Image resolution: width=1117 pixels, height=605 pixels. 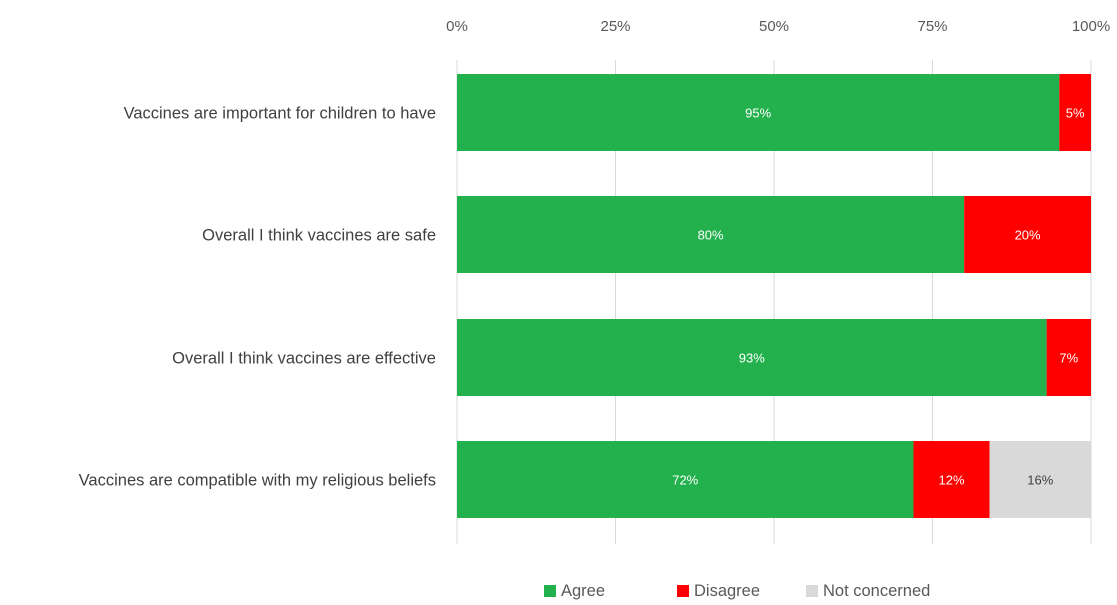 I want to click on x-axis-ticks: 0% 25% 50% 75% 100%, so click(x=778, y=26).